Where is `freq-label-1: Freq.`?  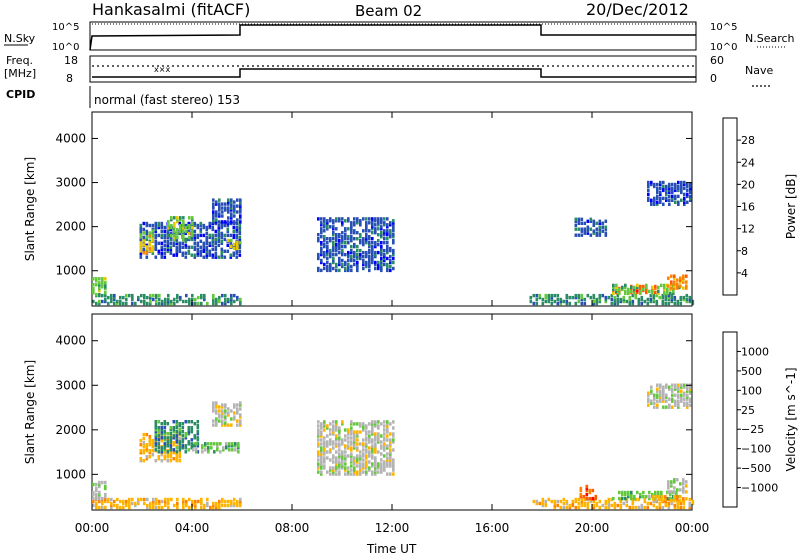 freq-label-1: Freq. is located at coordinates (19, 60).